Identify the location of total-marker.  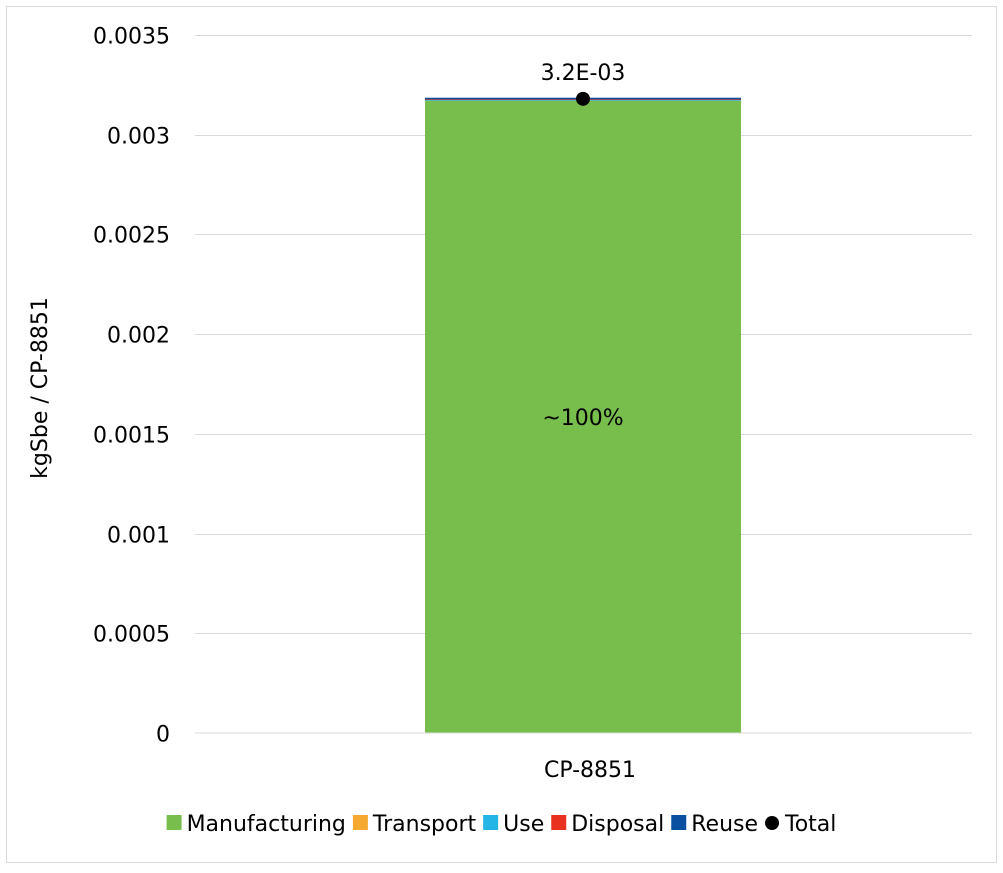
(583, 98).